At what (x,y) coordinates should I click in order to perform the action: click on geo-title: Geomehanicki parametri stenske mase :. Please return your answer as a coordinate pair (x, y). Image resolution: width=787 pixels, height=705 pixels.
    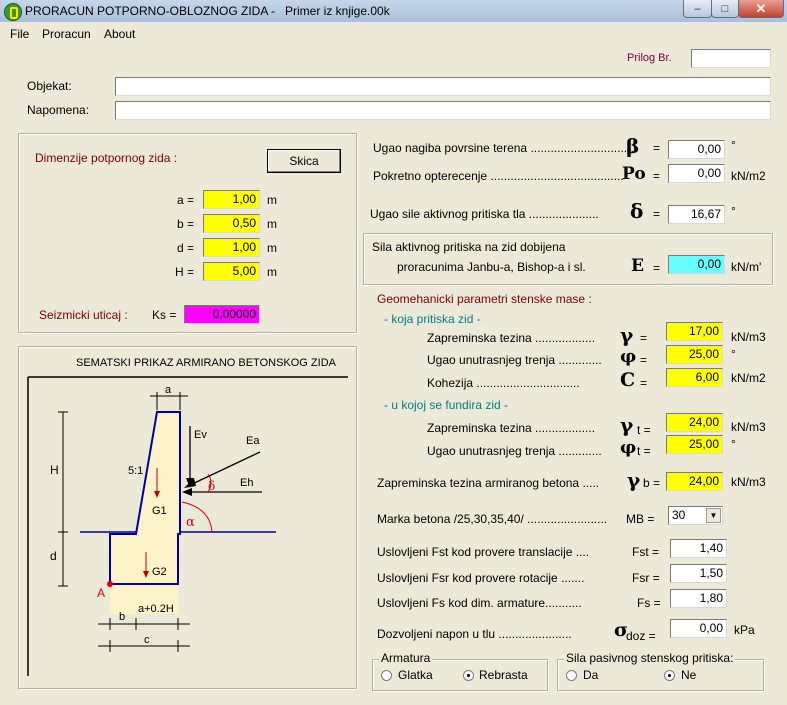
    Looking at the image, I should click on (484, 299).